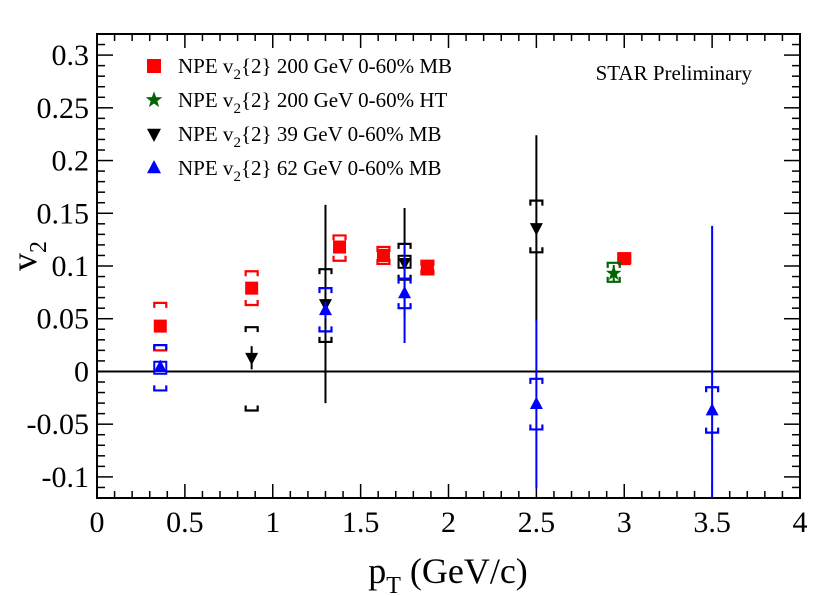 Image resolution: width=830 pixels, height=596 pixels. Describe the element at coordinates (97, 522) in the screenshot. I see `x-tick-label: 0` at that location.